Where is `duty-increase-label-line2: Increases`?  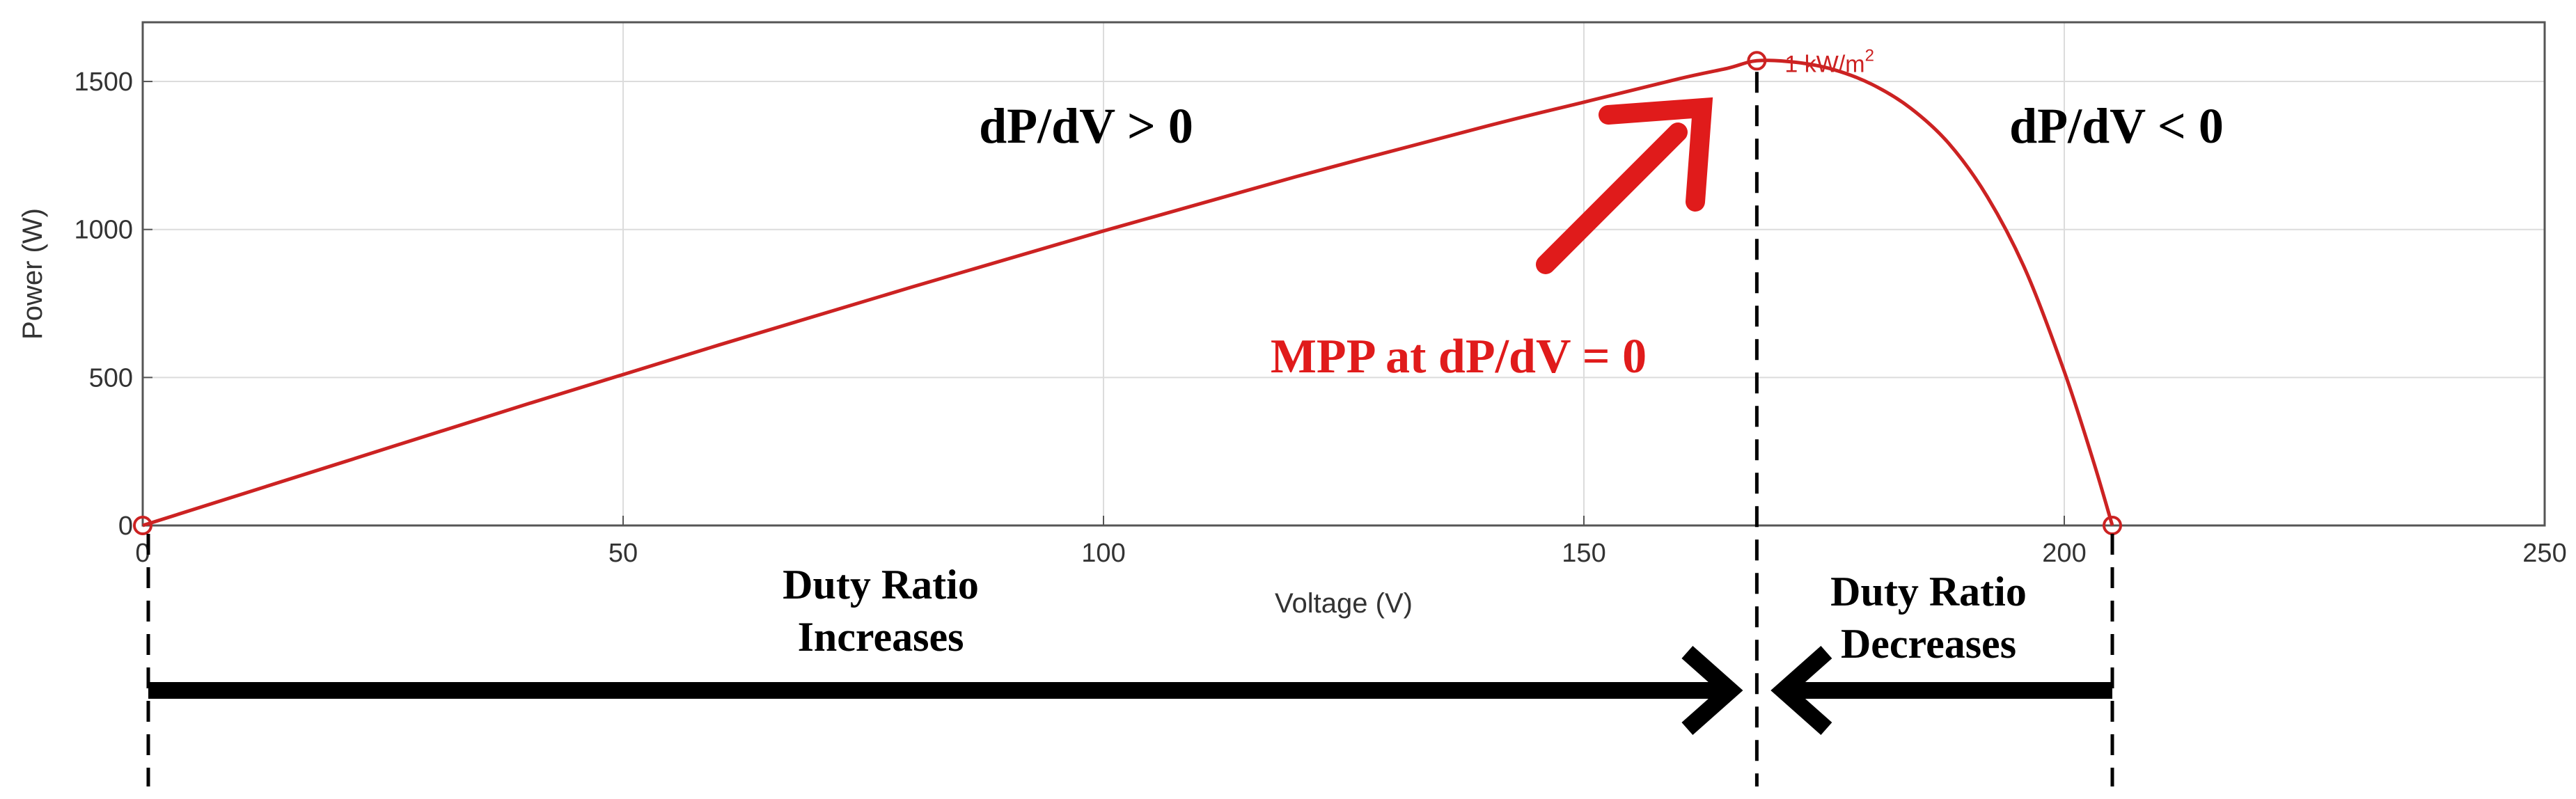
duty-increase-label-line2: Increases is located at coordinates (881, 637).